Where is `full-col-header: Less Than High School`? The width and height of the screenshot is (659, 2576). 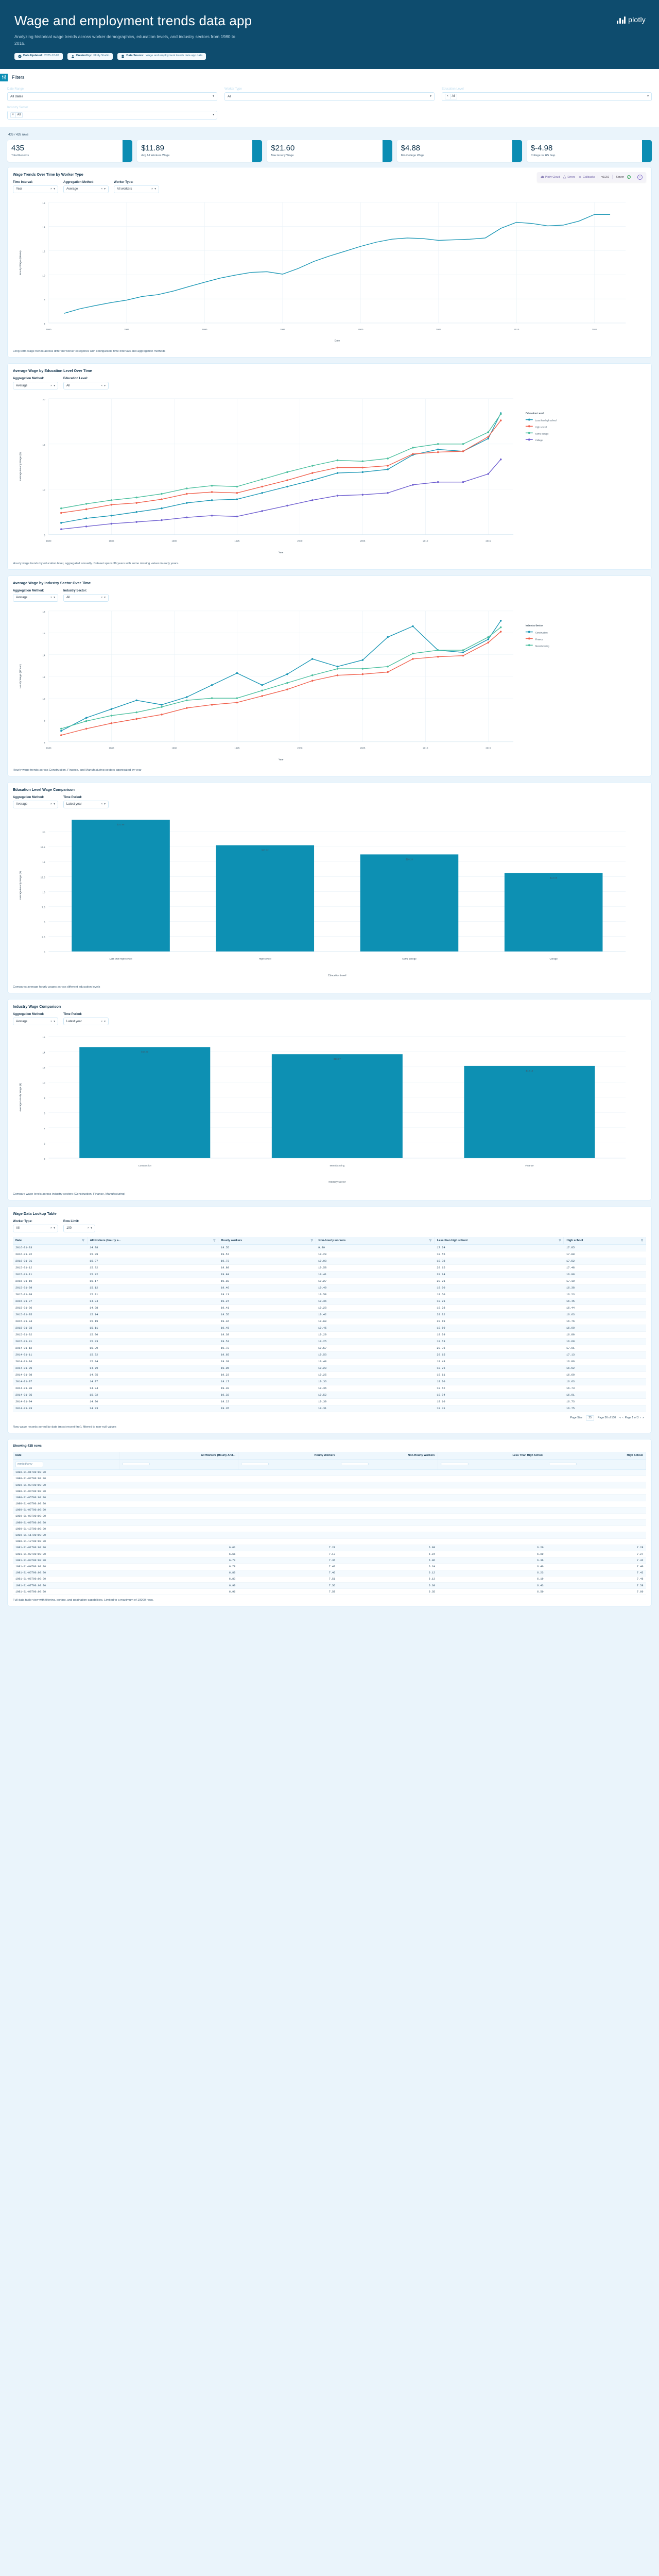
full-col-header: Less Than High School is located at coordinates (493, 1455).